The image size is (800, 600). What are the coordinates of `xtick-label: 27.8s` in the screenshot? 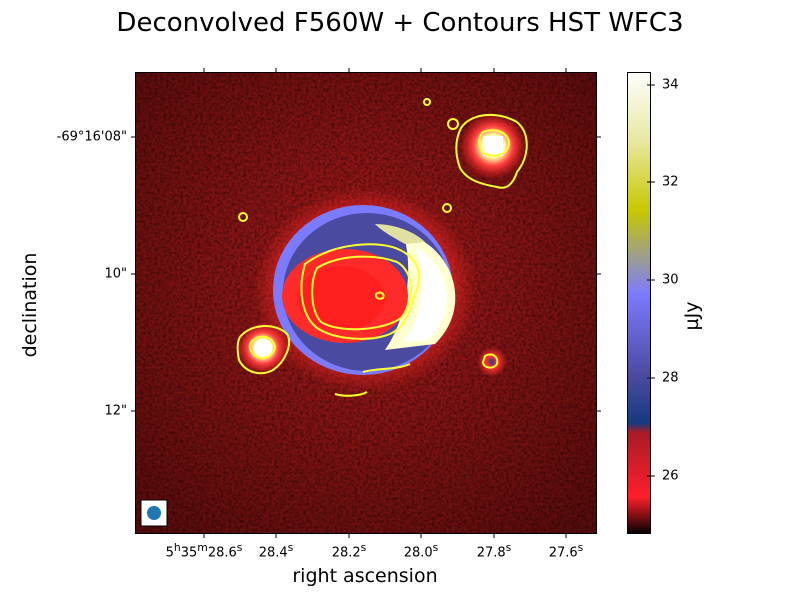 It's located at (494, 551).